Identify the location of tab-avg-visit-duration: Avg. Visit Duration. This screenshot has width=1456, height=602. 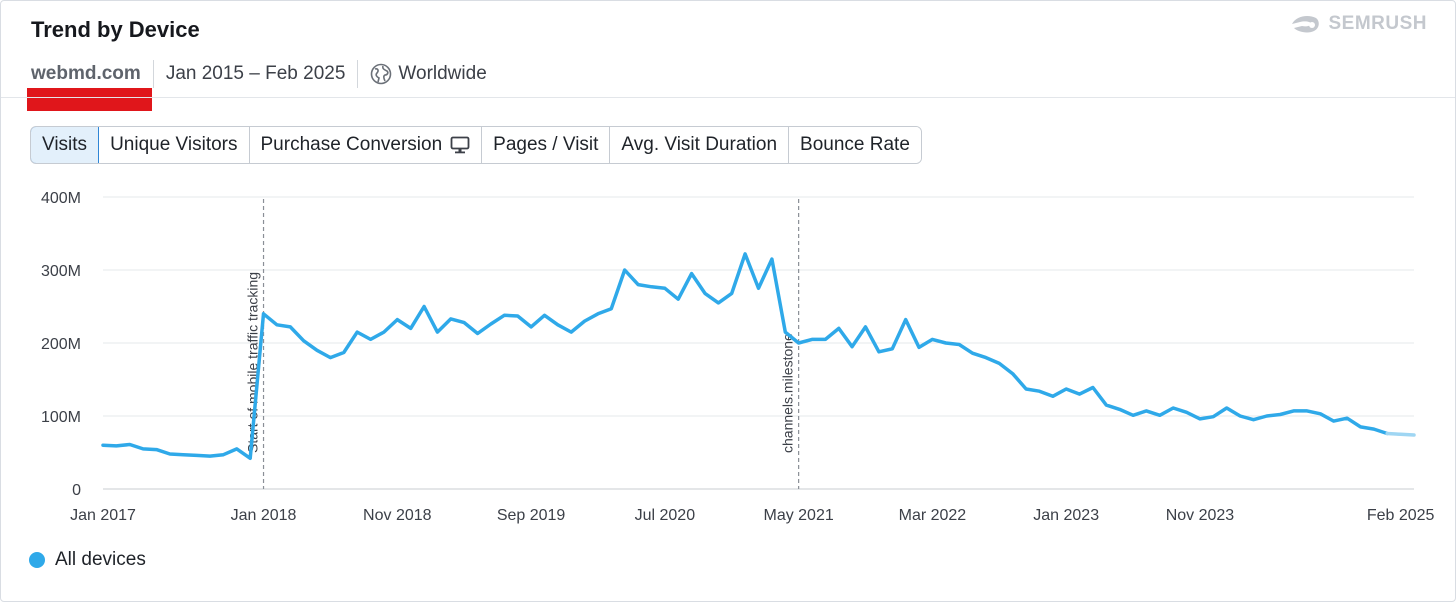
(700, 145).